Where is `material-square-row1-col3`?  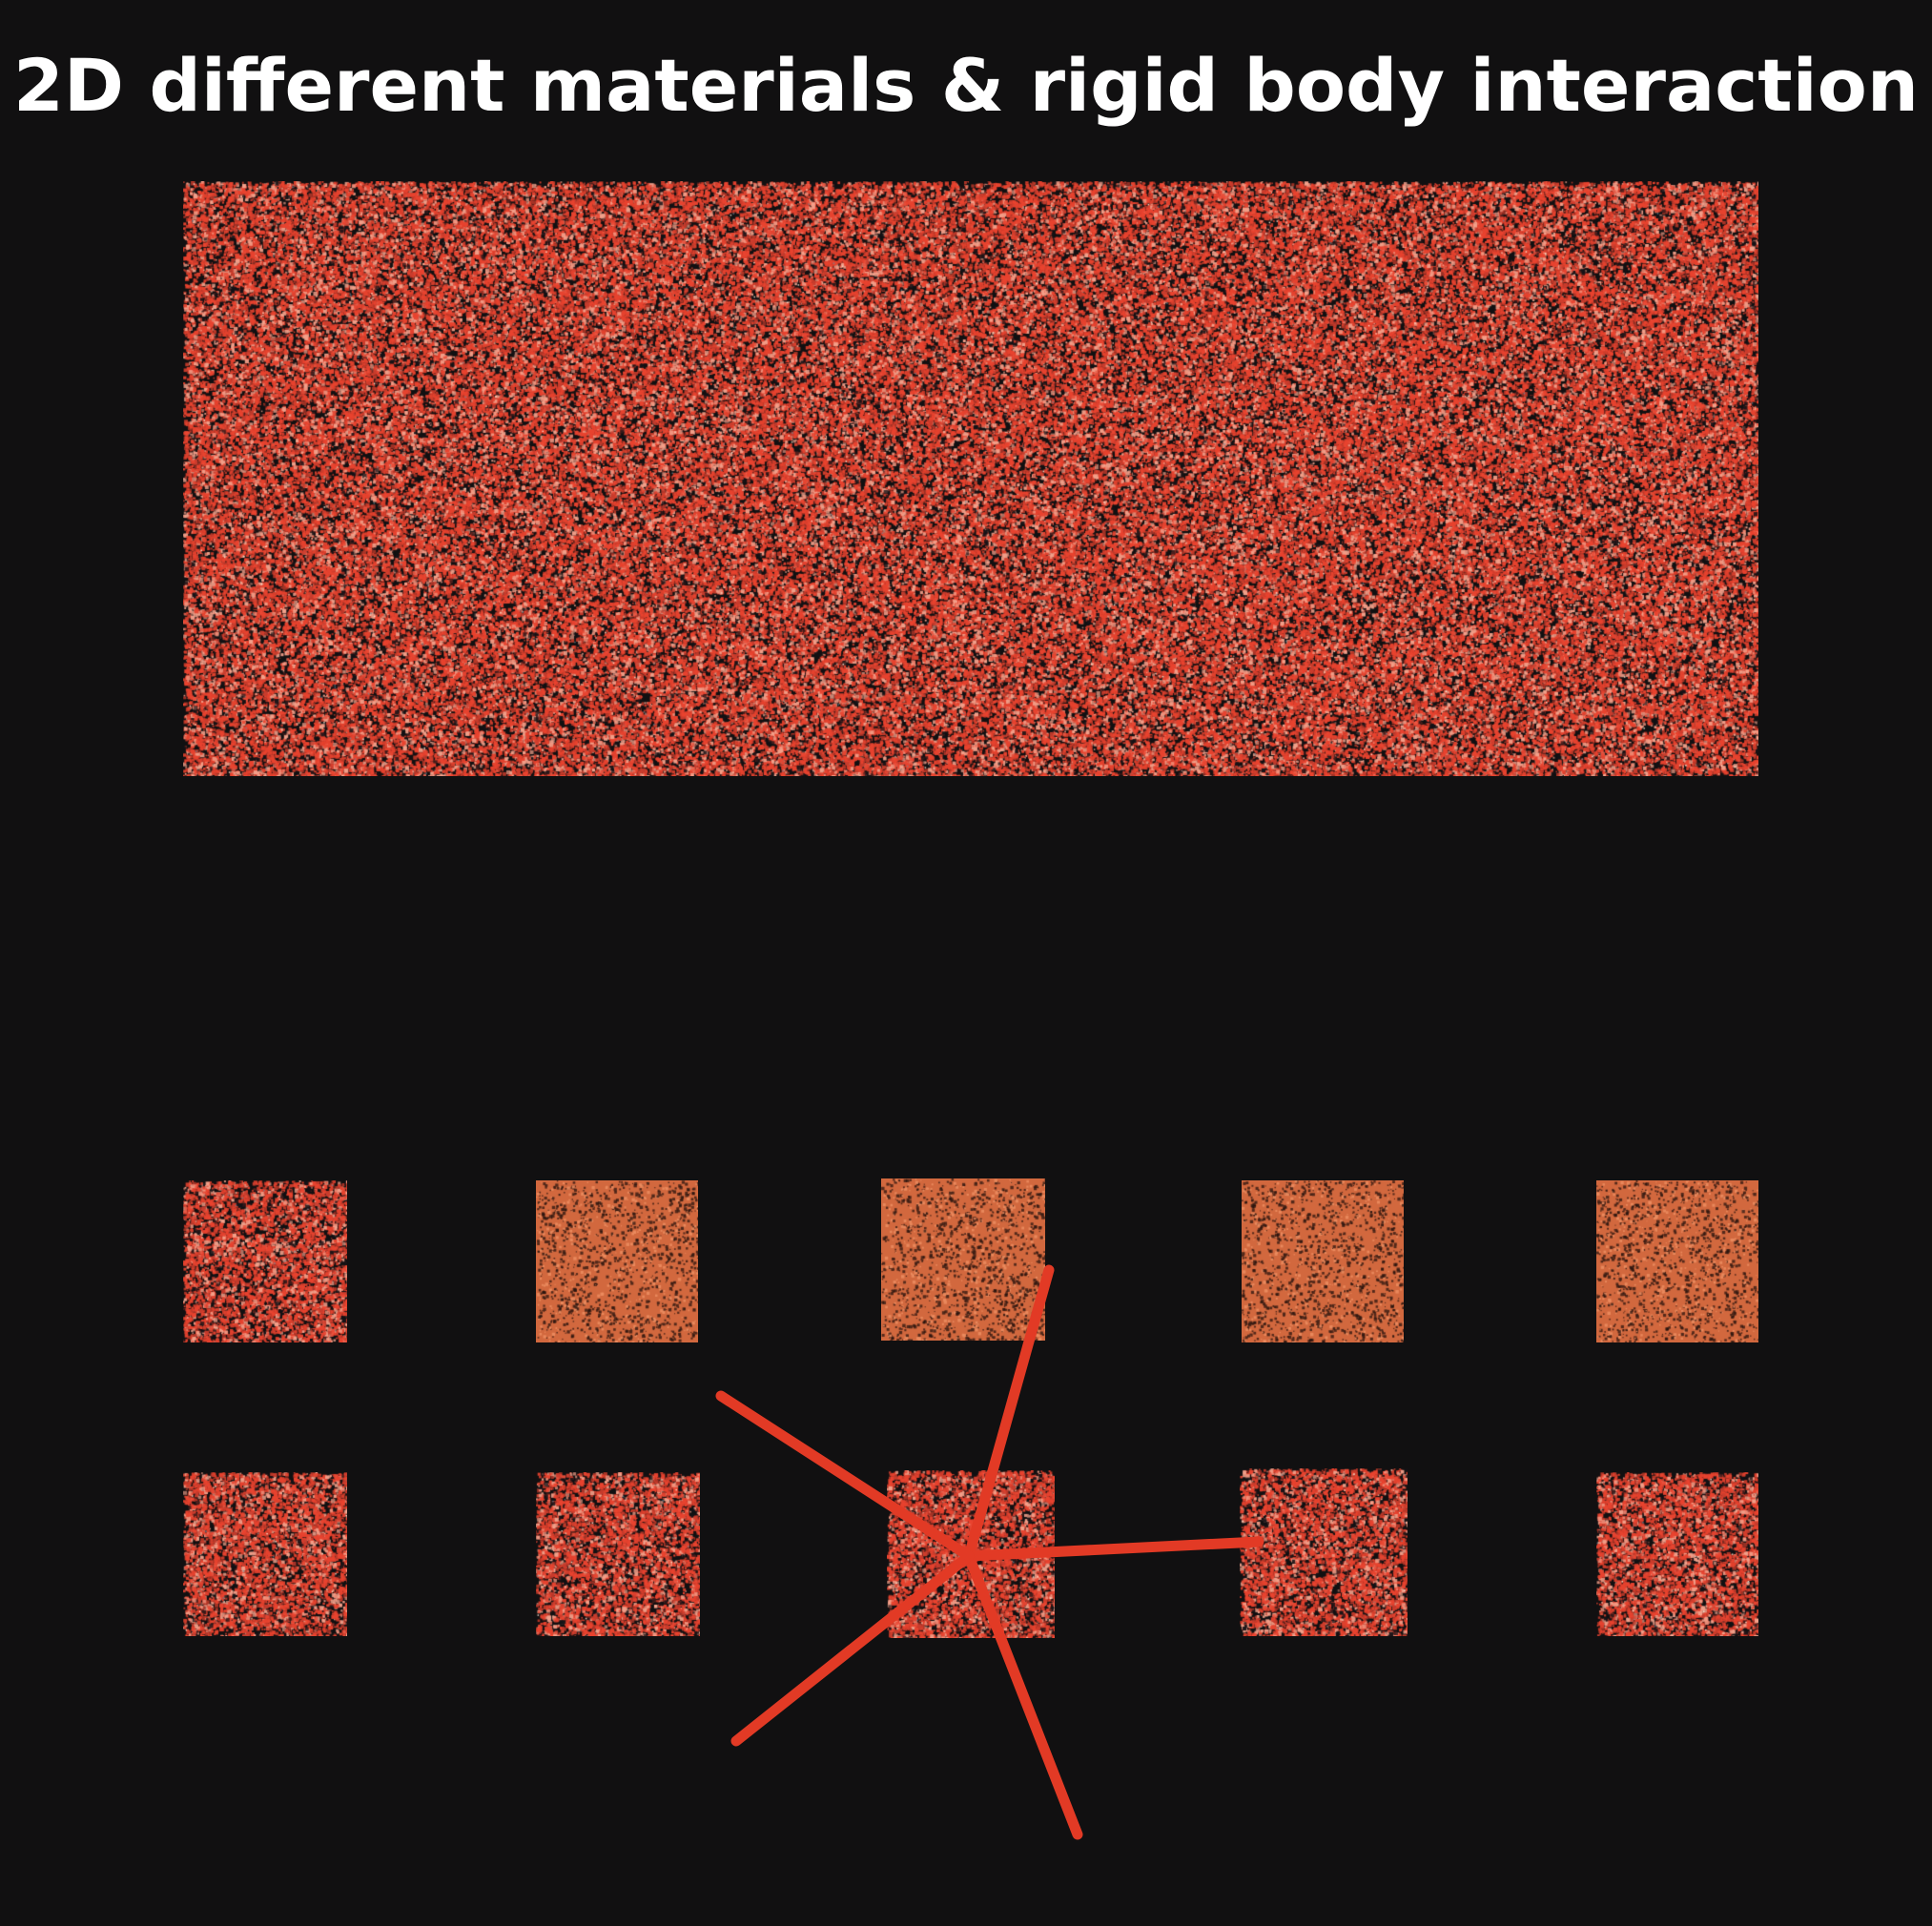
material-square-row1-col3 is located at coordinates (963, 1259).